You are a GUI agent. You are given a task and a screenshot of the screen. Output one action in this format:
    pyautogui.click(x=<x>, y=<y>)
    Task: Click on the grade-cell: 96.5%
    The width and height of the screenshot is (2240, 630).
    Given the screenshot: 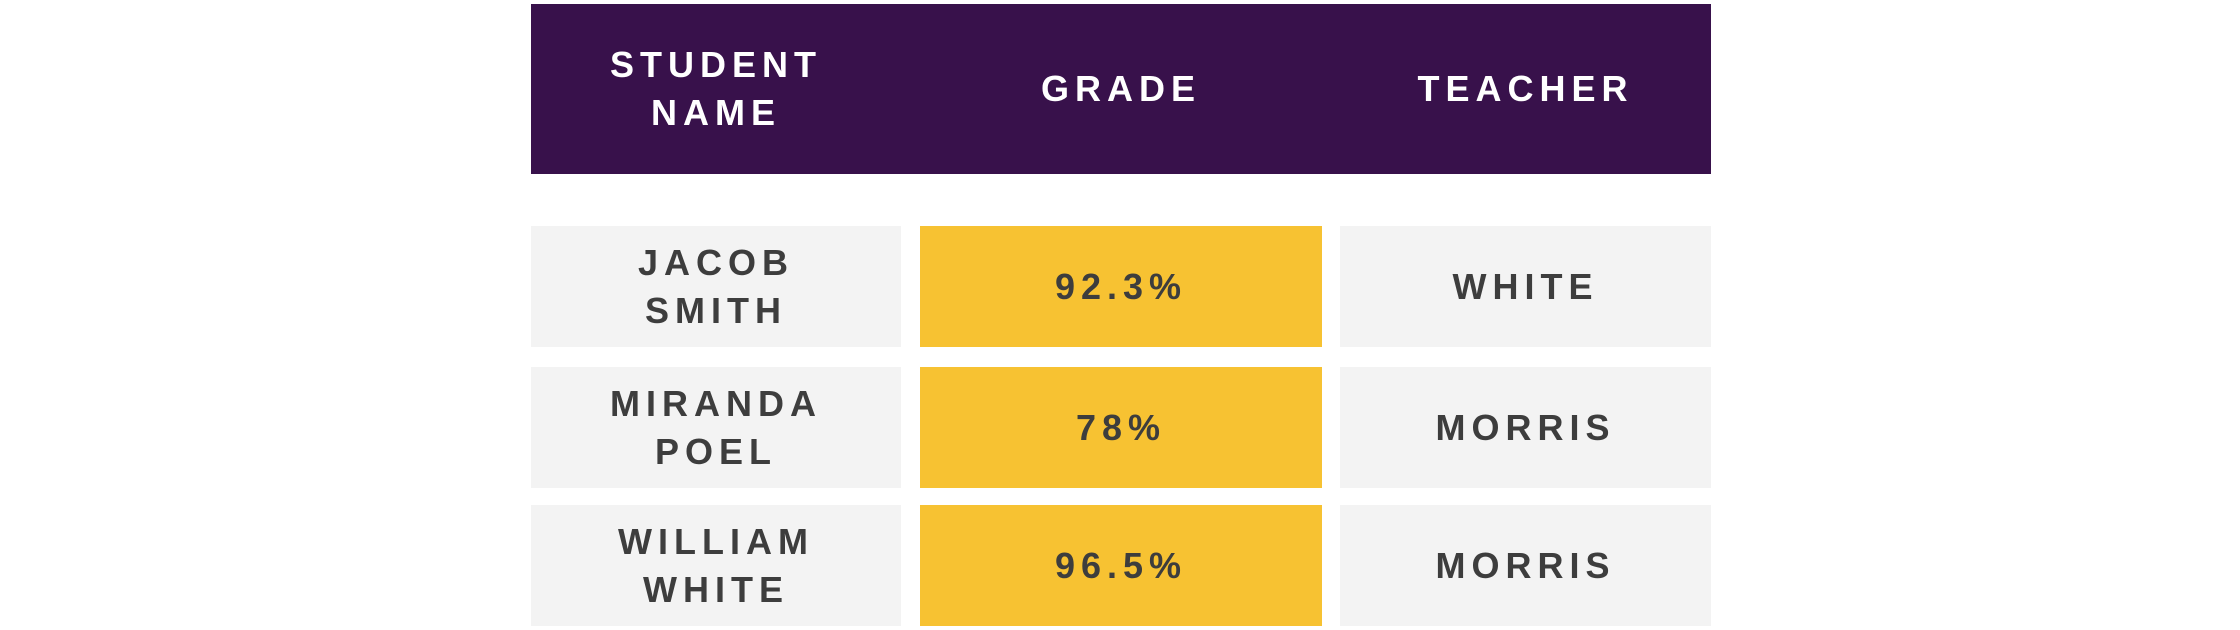 What is the action you would take?
    pyautogui.click(x=1121, y=565)
    